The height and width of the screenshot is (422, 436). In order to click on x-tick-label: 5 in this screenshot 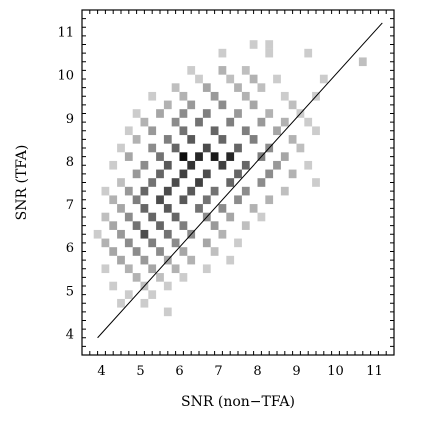, I will do `click(140, 371)`.